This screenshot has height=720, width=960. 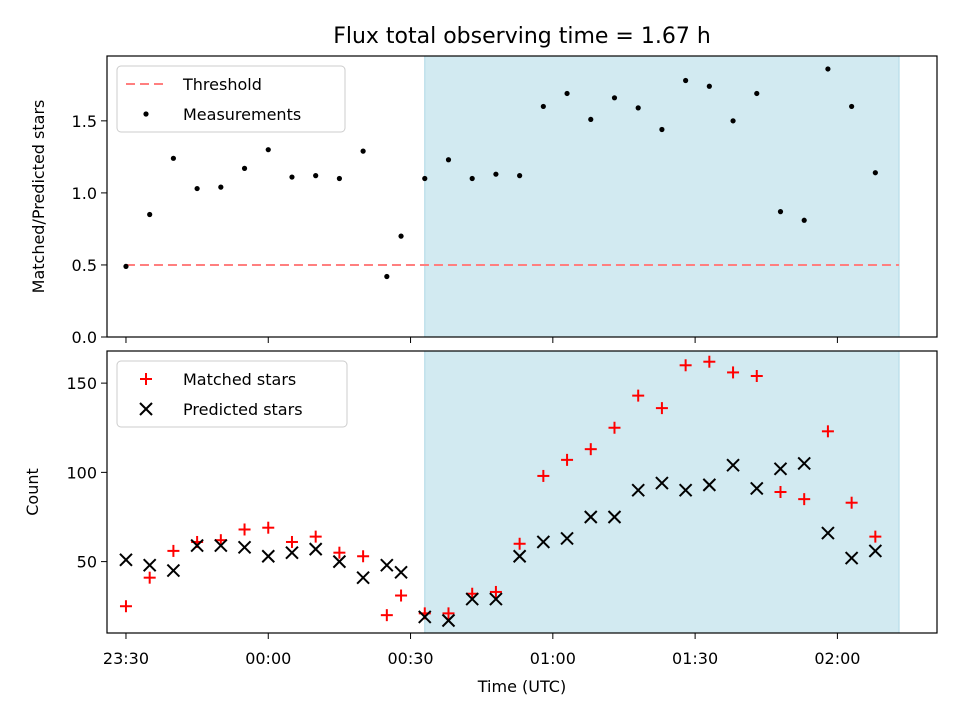 I want to click on x-axis-label: Time (UTC), so click(x=521, y=686).